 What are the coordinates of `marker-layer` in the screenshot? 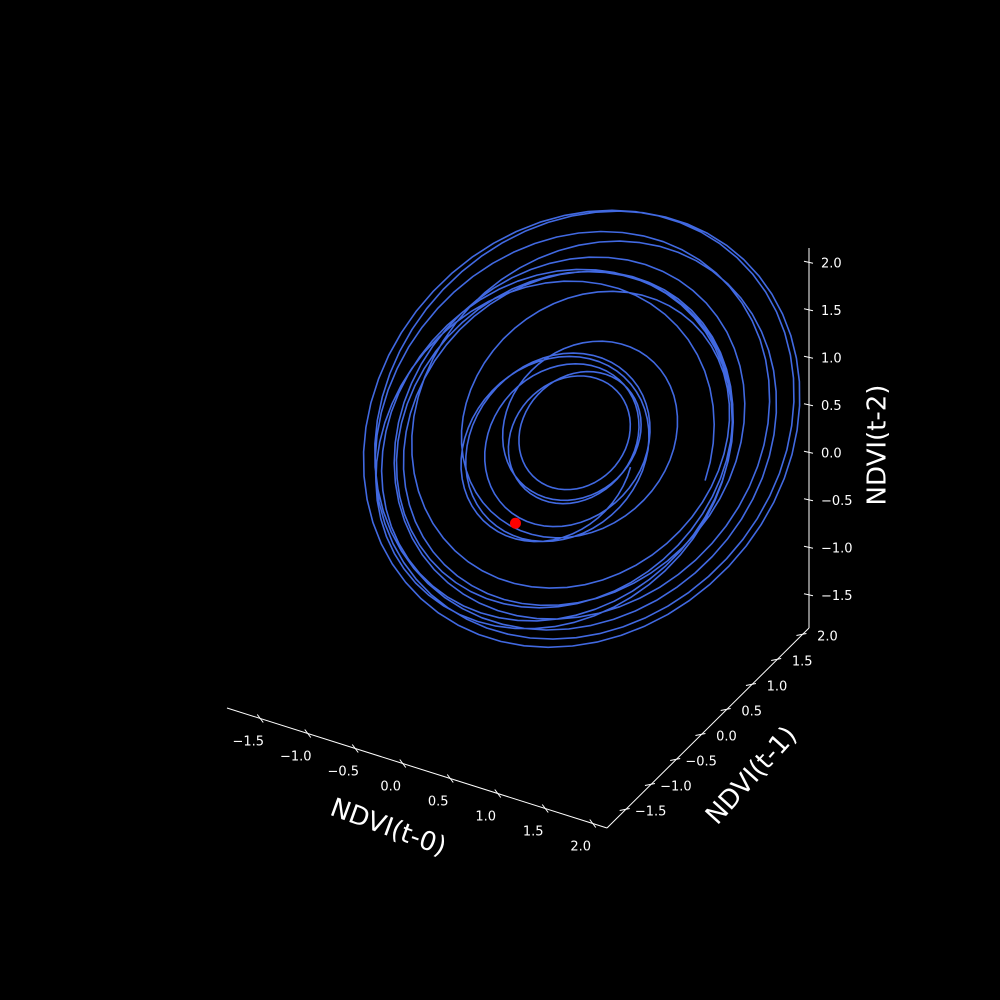 It's located at (515, 523).